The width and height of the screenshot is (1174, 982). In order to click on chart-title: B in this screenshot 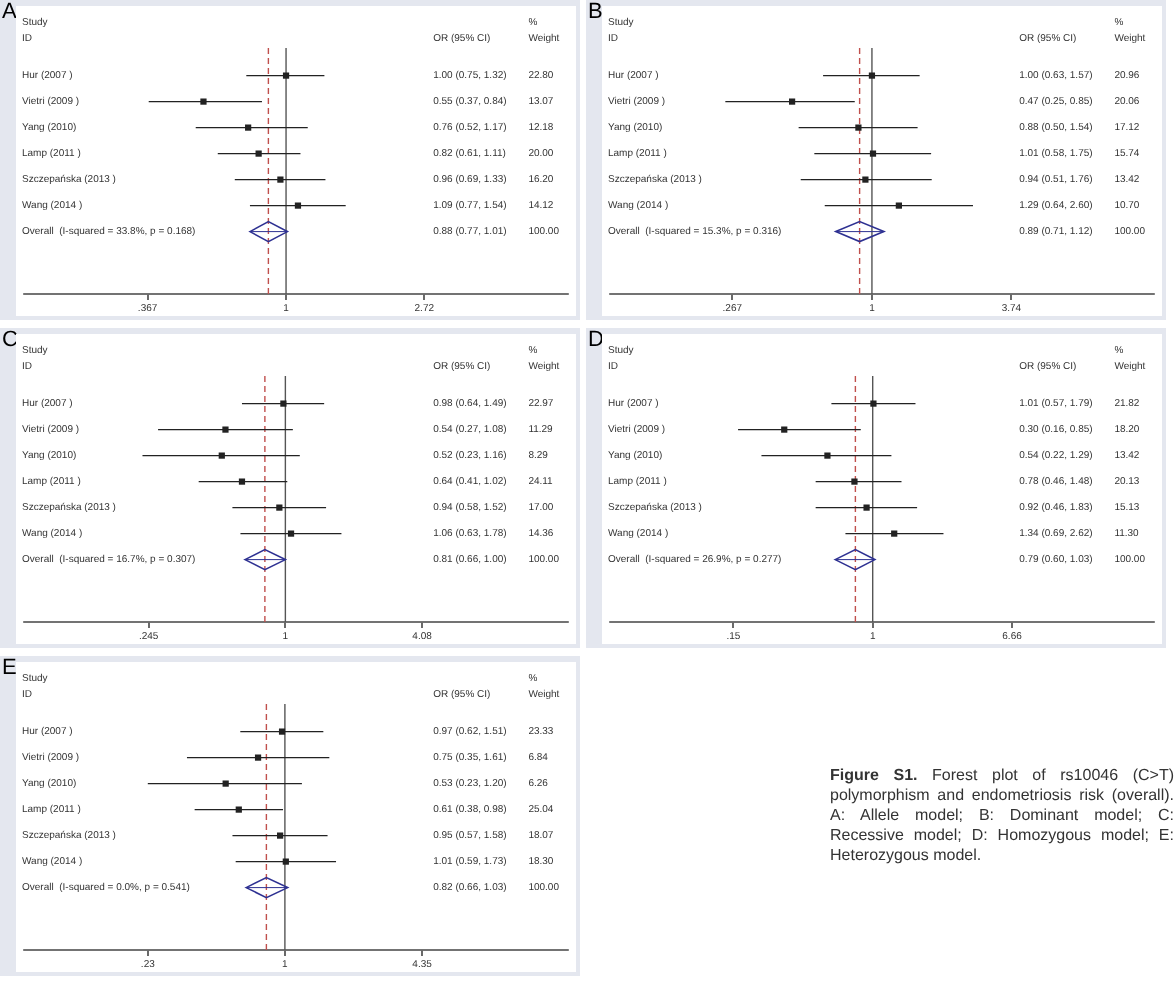, I will do `click(595, 12)`.